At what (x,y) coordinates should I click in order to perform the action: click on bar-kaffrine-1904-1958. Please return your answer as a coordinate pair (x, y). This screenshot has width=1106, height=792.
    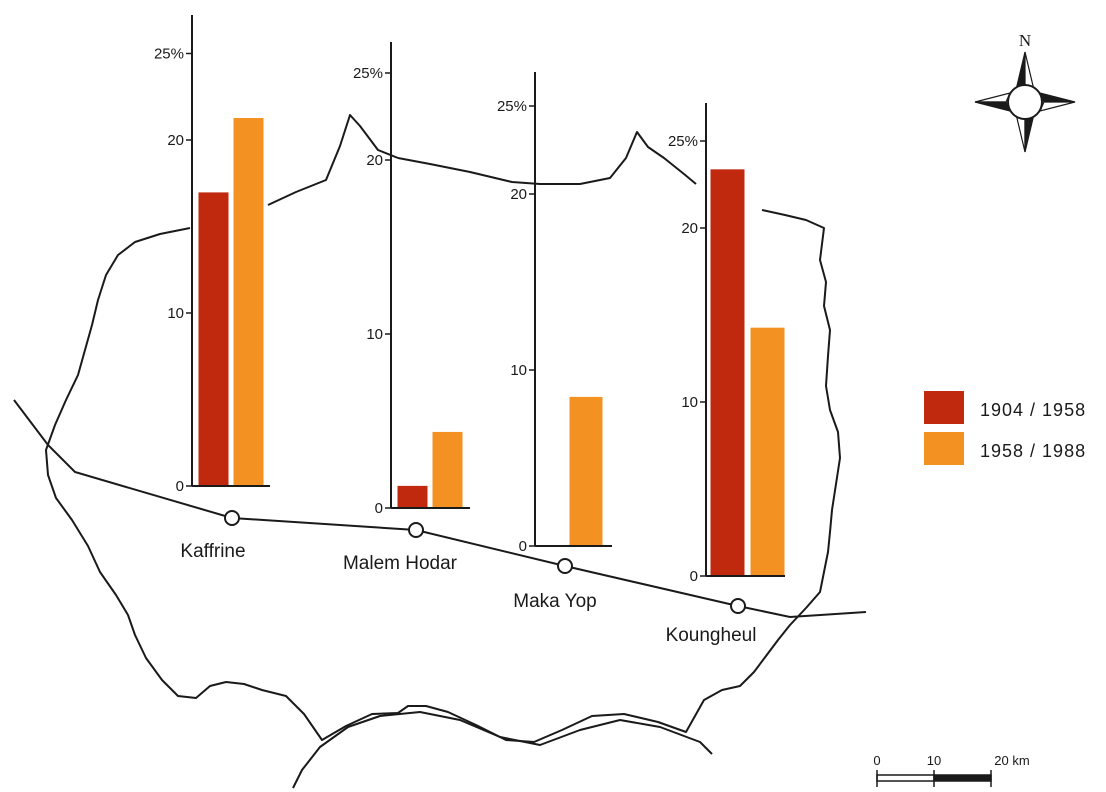
    Looking at the image, I should click on (213, 339).